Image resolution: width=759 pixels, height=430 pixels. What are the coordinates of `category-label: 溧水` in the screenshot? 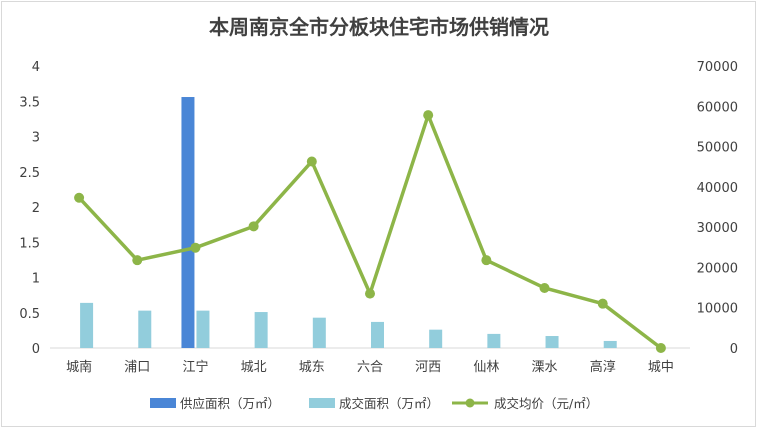 It's located at (545, 367).